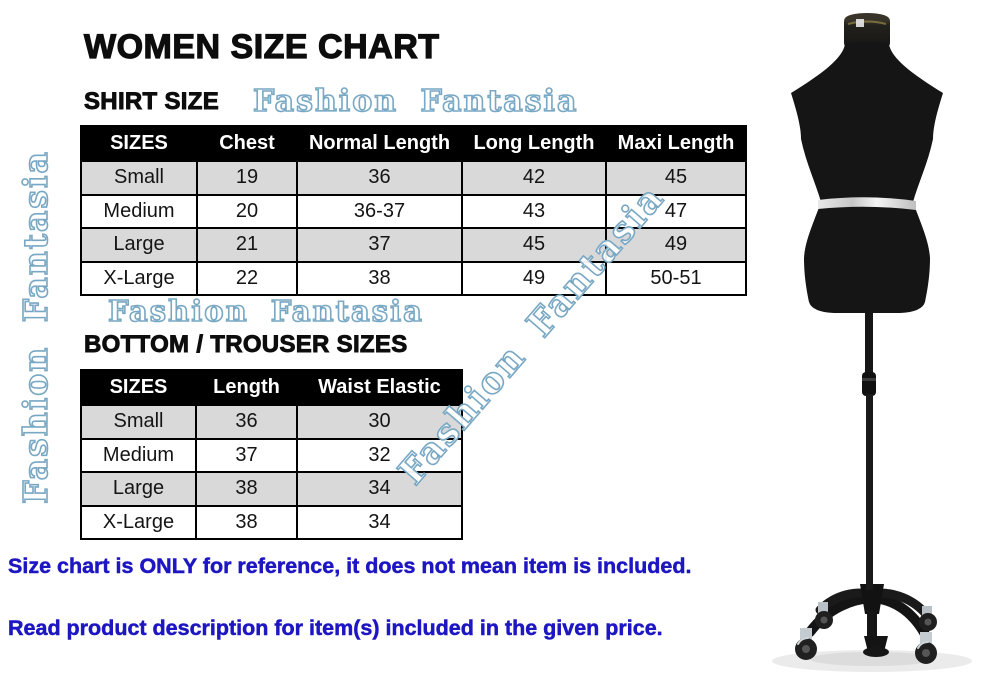  I want to click on table-cell: 19, so click(247, 178).